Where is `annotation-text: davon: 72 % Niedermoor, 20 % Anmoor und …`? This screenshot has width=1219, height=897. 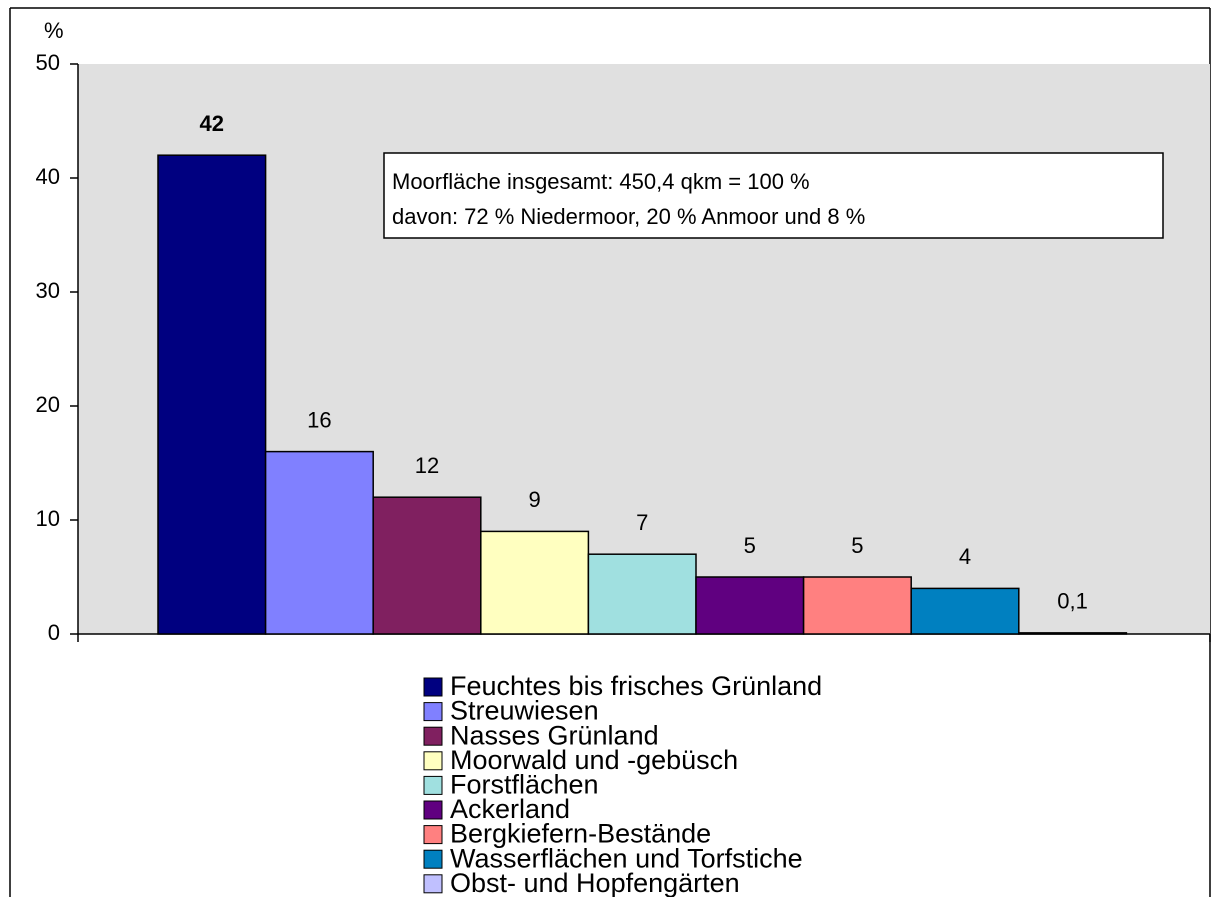 annotation-text: davon: 72 % Niedermoor, 20 % Anmoor und … is located at coordinates (628, 216).